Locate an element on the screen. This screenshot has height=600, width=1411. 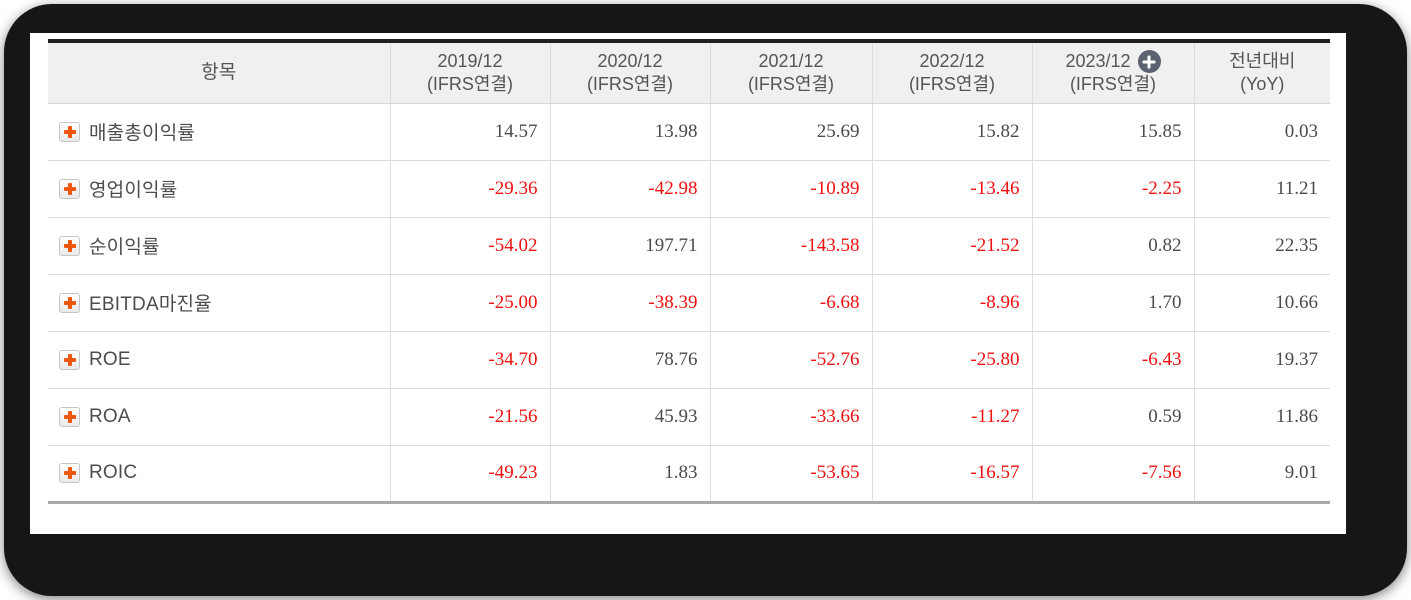
row-label: ROE is located at coordinates (110, 359).